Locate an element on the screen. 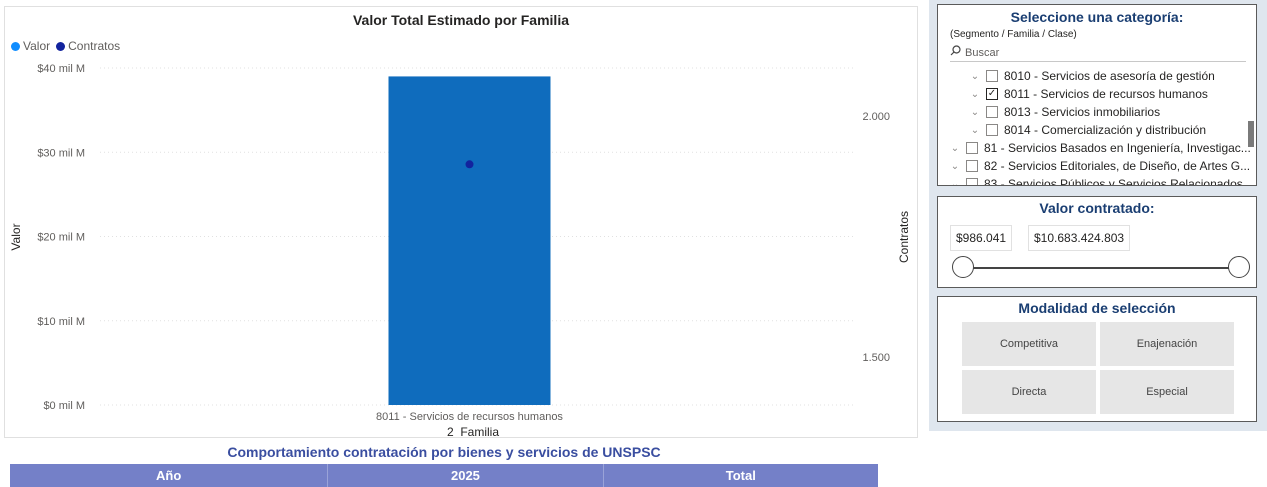 The image size is (1267, 487). y2-tick-label: 2.000 is located at coordinates (876, 117).